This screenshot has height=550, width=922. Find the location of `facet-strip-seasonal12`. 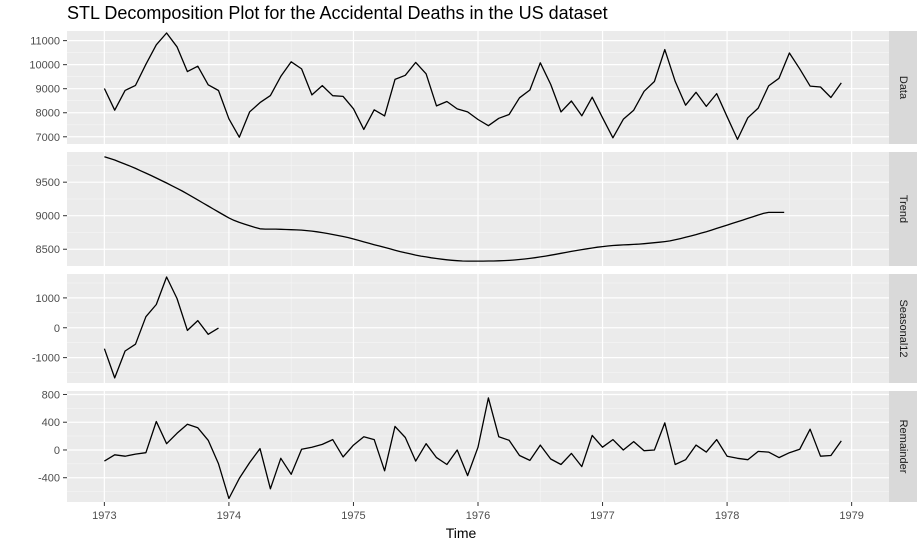

facet-strip-seasonal12 is located at coordinates (903, 328).